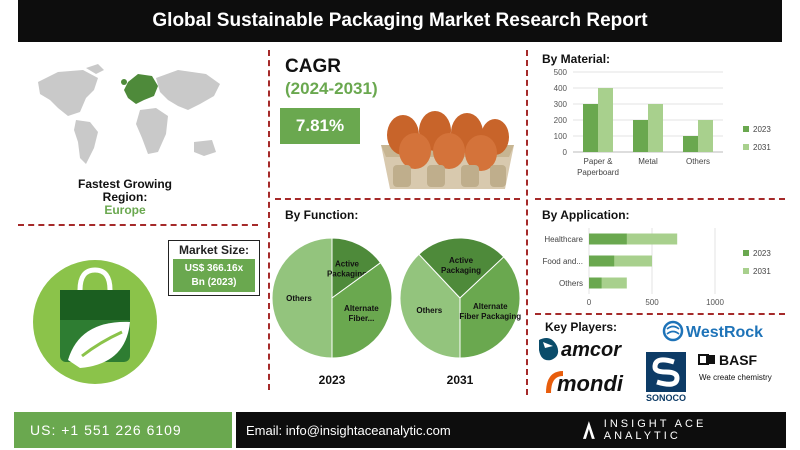  What do you see at coordinates (666, 398) in the screenshot?
I see `svg-text: SONOCO` at bounding box center [666, 398].